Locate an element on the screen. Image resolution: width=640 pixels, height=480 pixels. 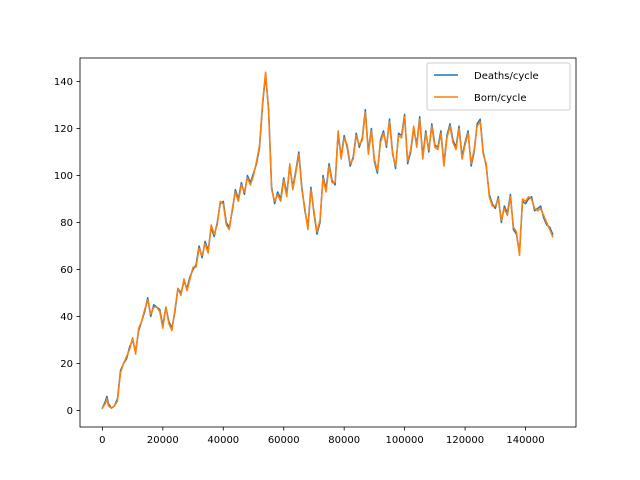
x-tick-label: 80000 is located at coordinates (344, 440).